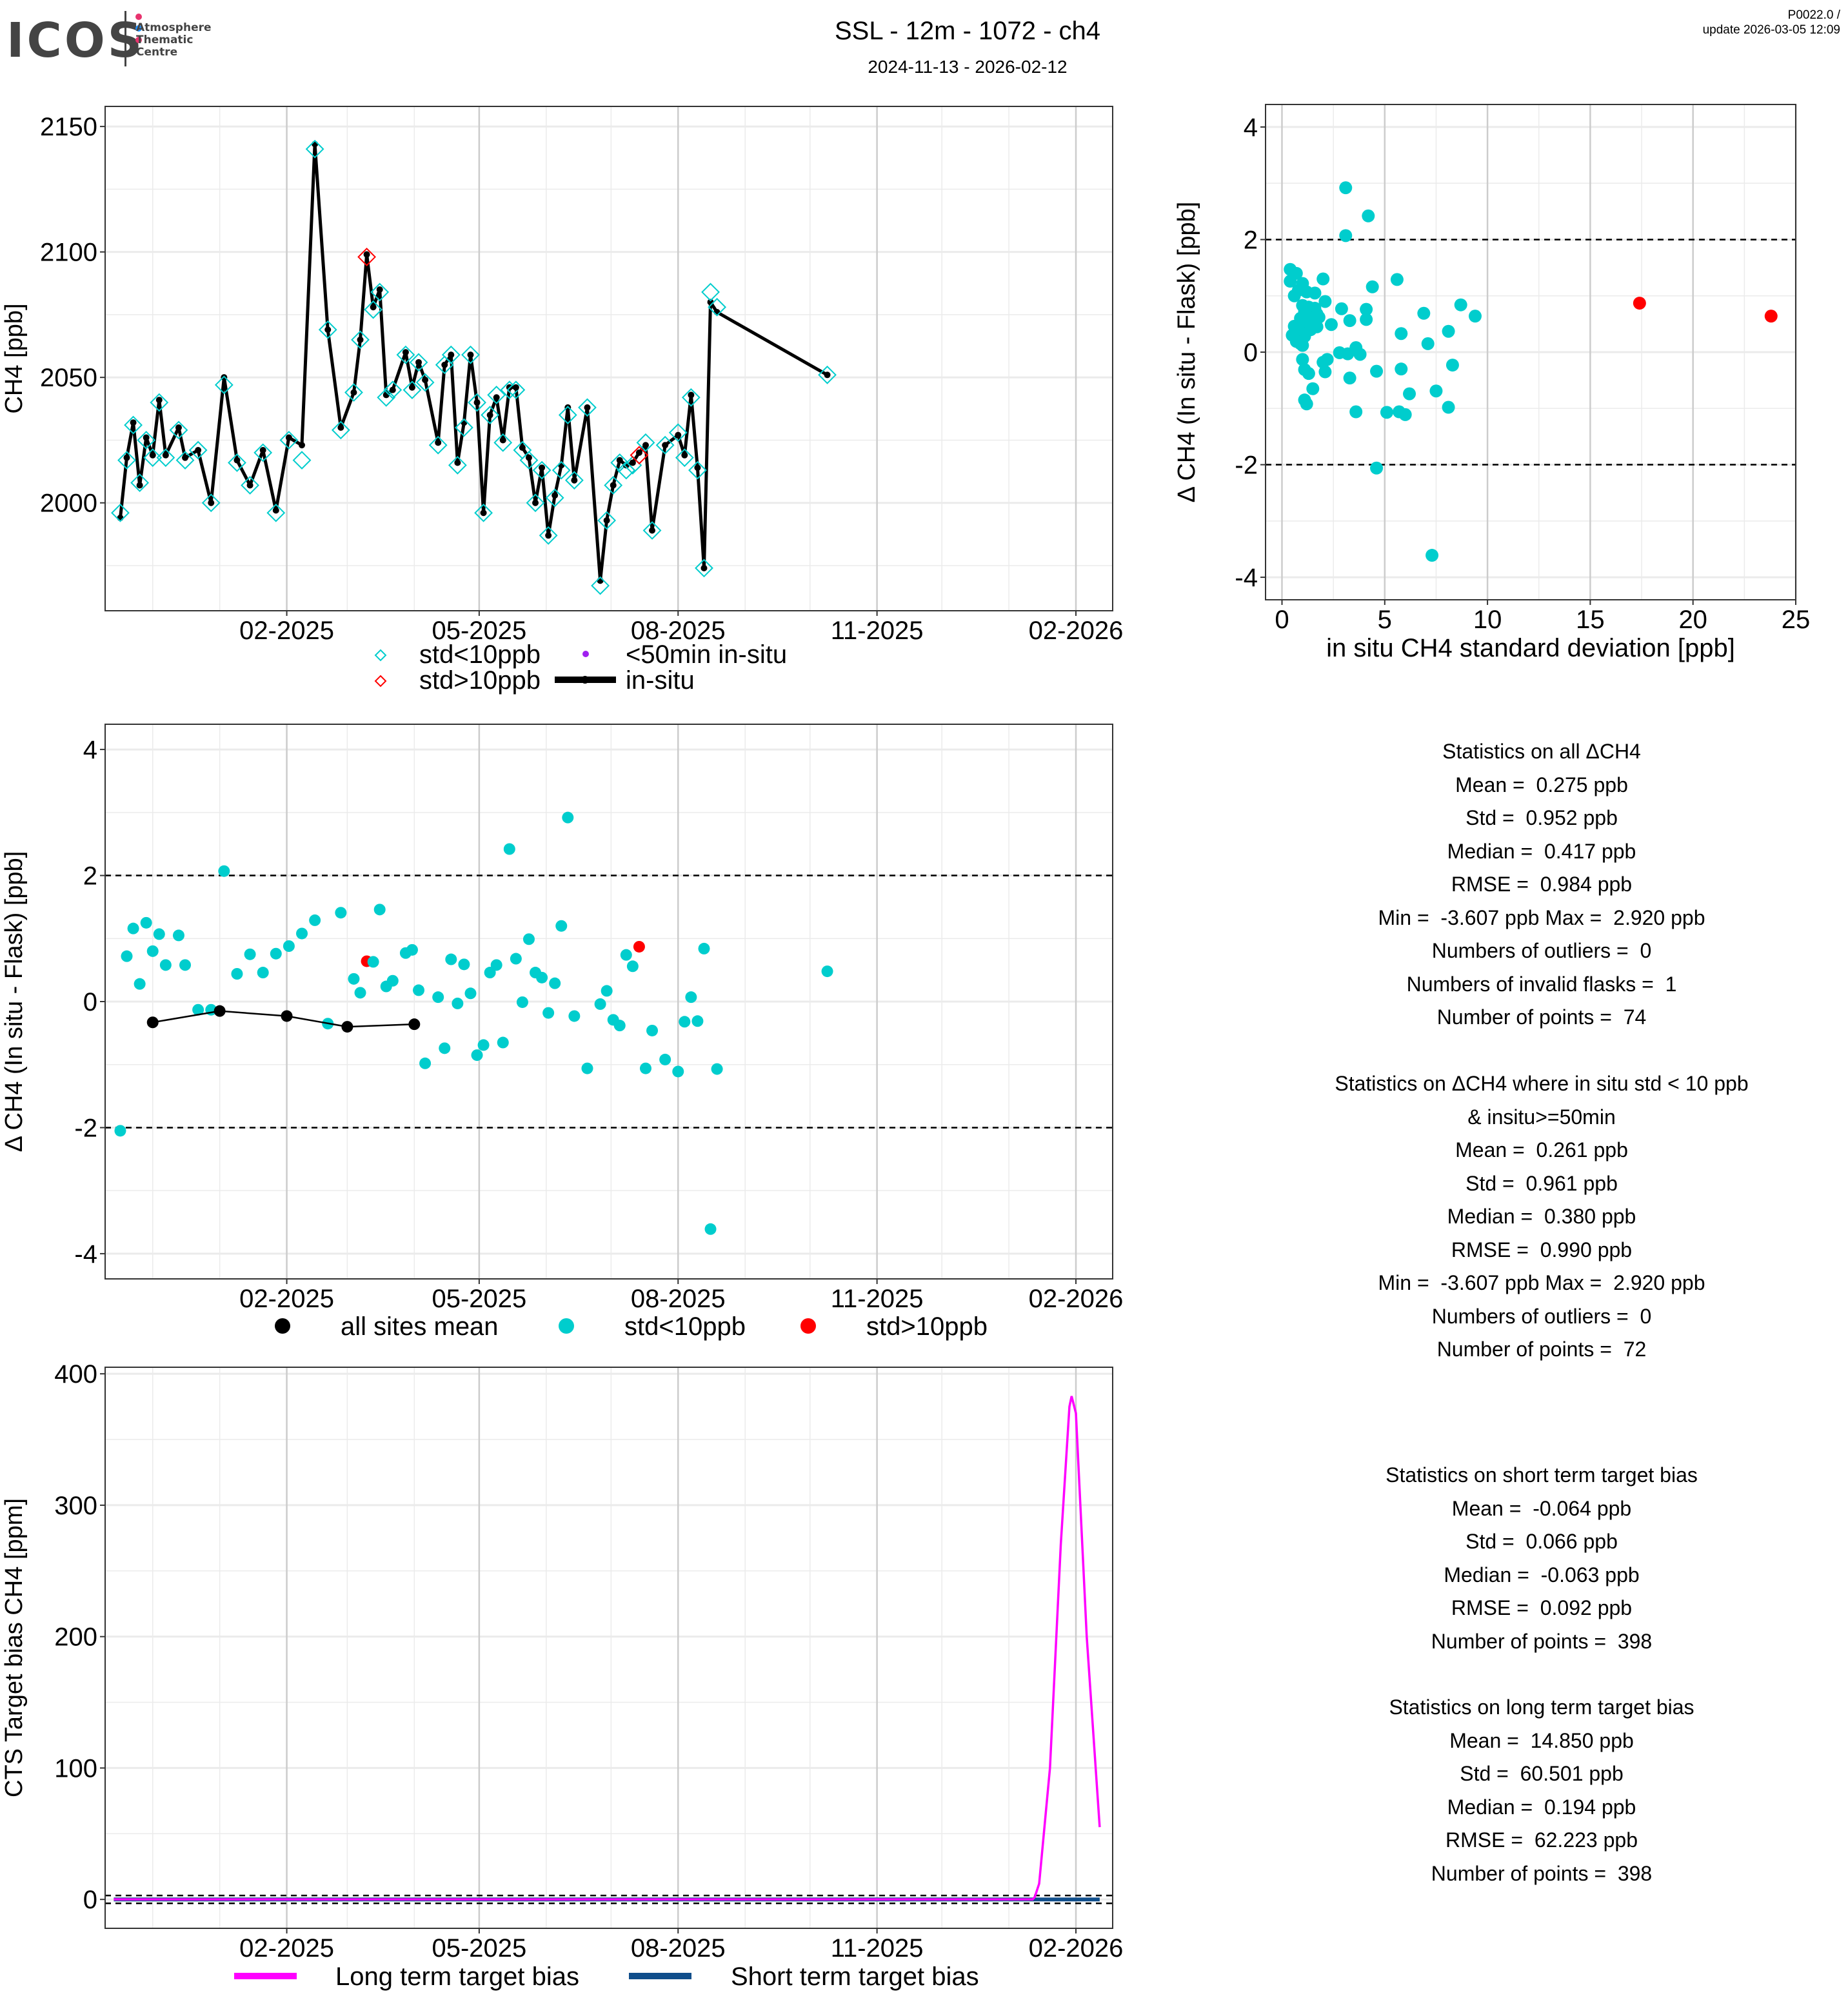 The height and width of the screenshot is (2007, 1848). I want to click on plot-frame, so click(608, 358).